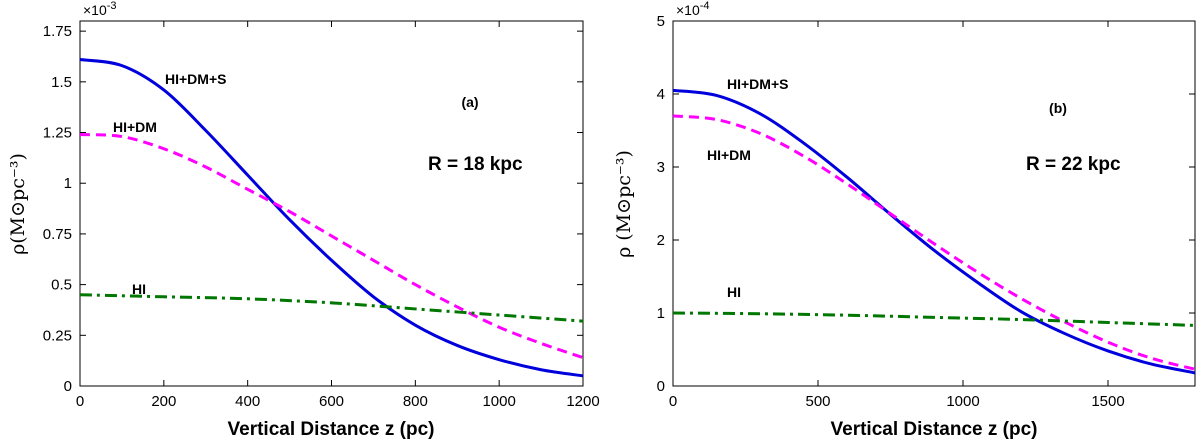 This screenshot has height=442, width=1200. What do you see at coordinates (57, 133) in the screenshot?
I see `panel-a-y-tick-label: 1.25` at bounding box center [57, 133].